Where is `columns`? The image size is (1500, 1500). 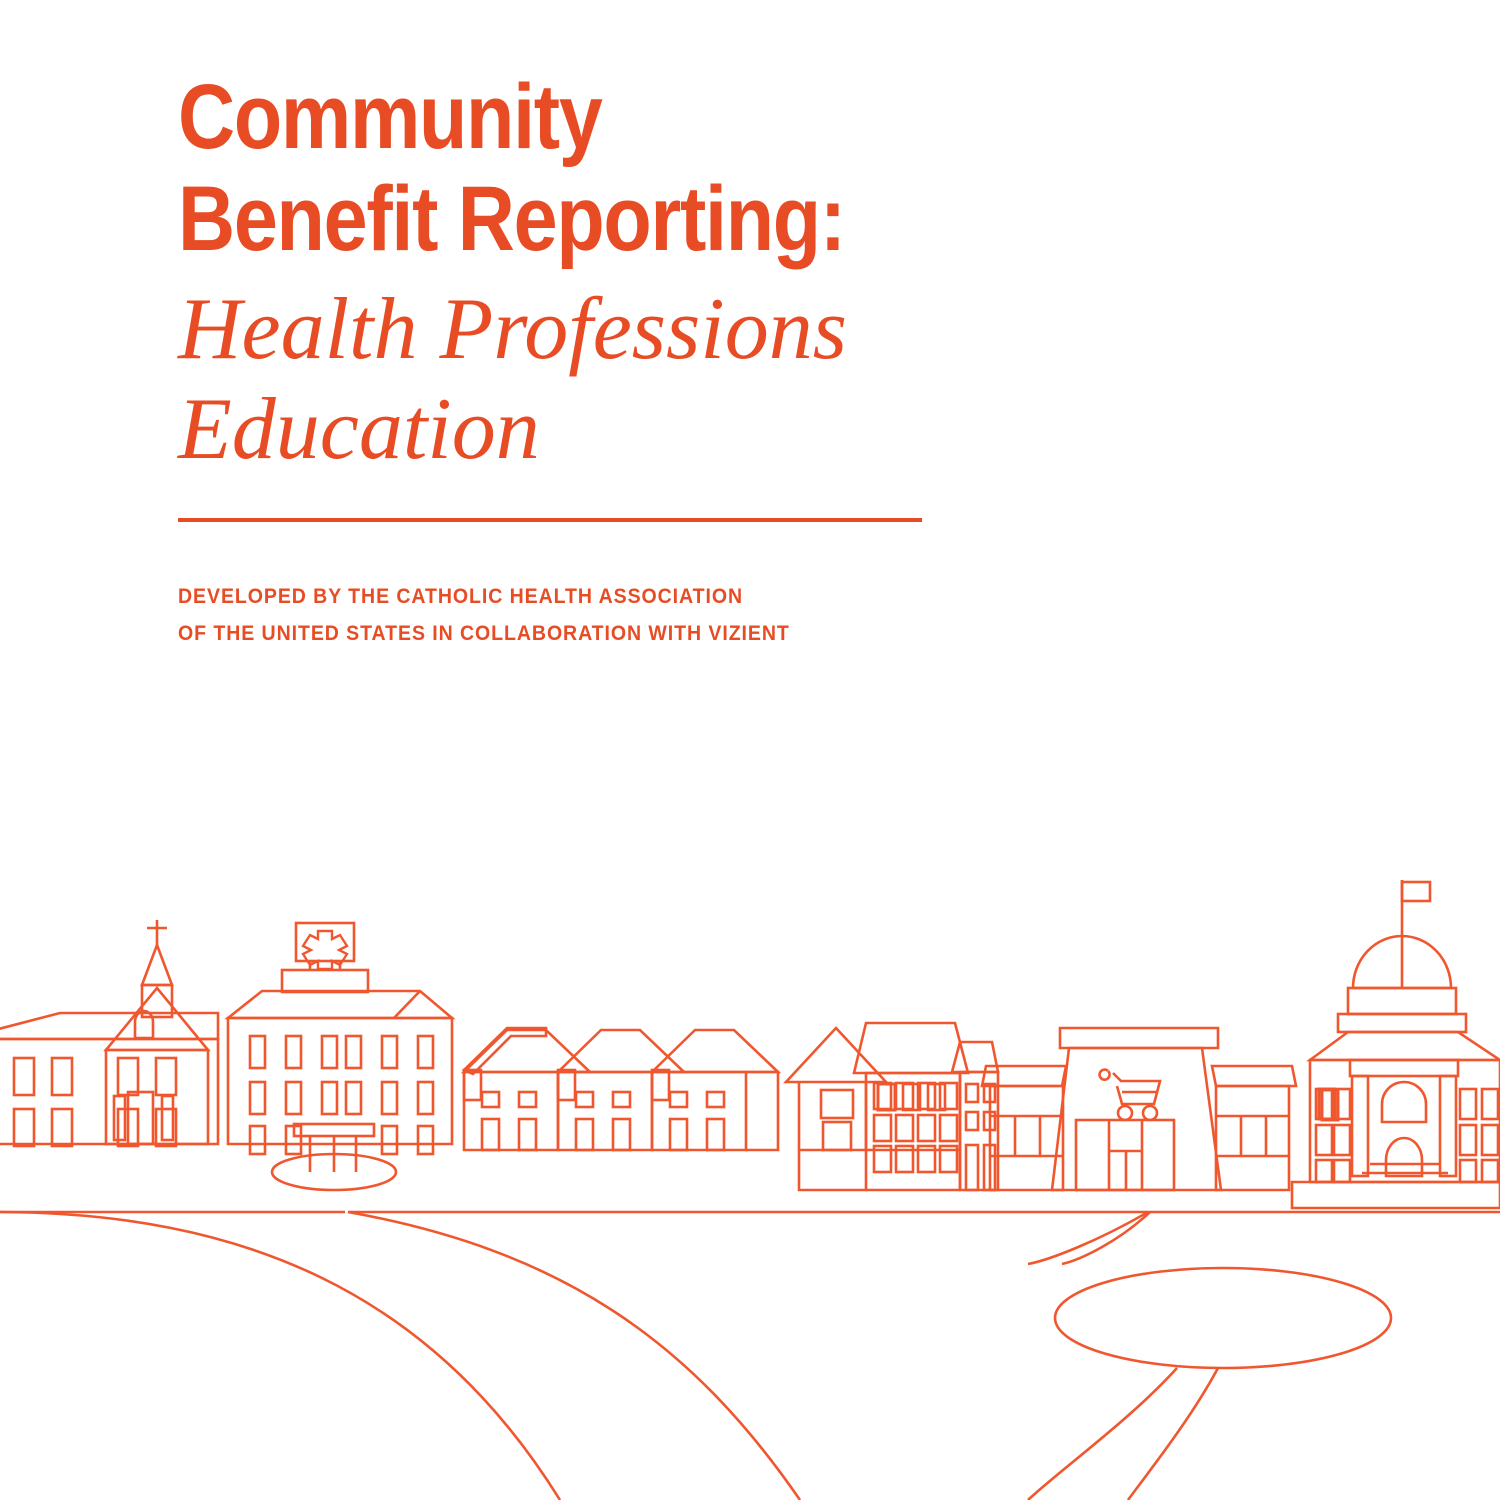
columns is located at coordinates (1404, 1126).